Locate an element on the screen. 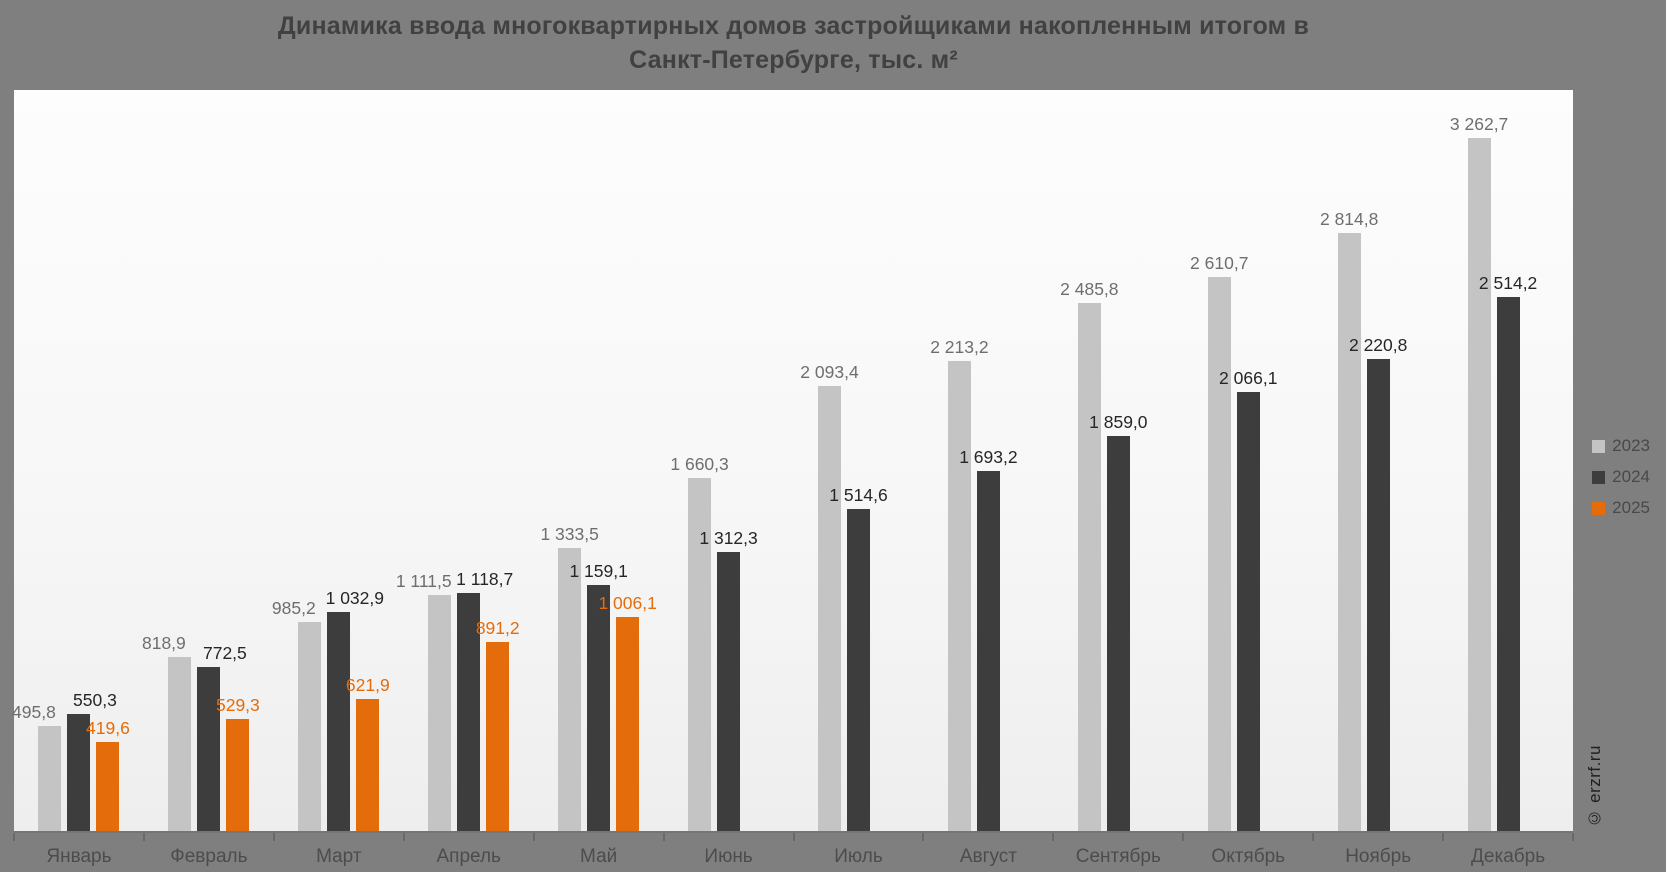  bar-value-label-2023-7: 2 093,4 is located at coordinates (829, 372).